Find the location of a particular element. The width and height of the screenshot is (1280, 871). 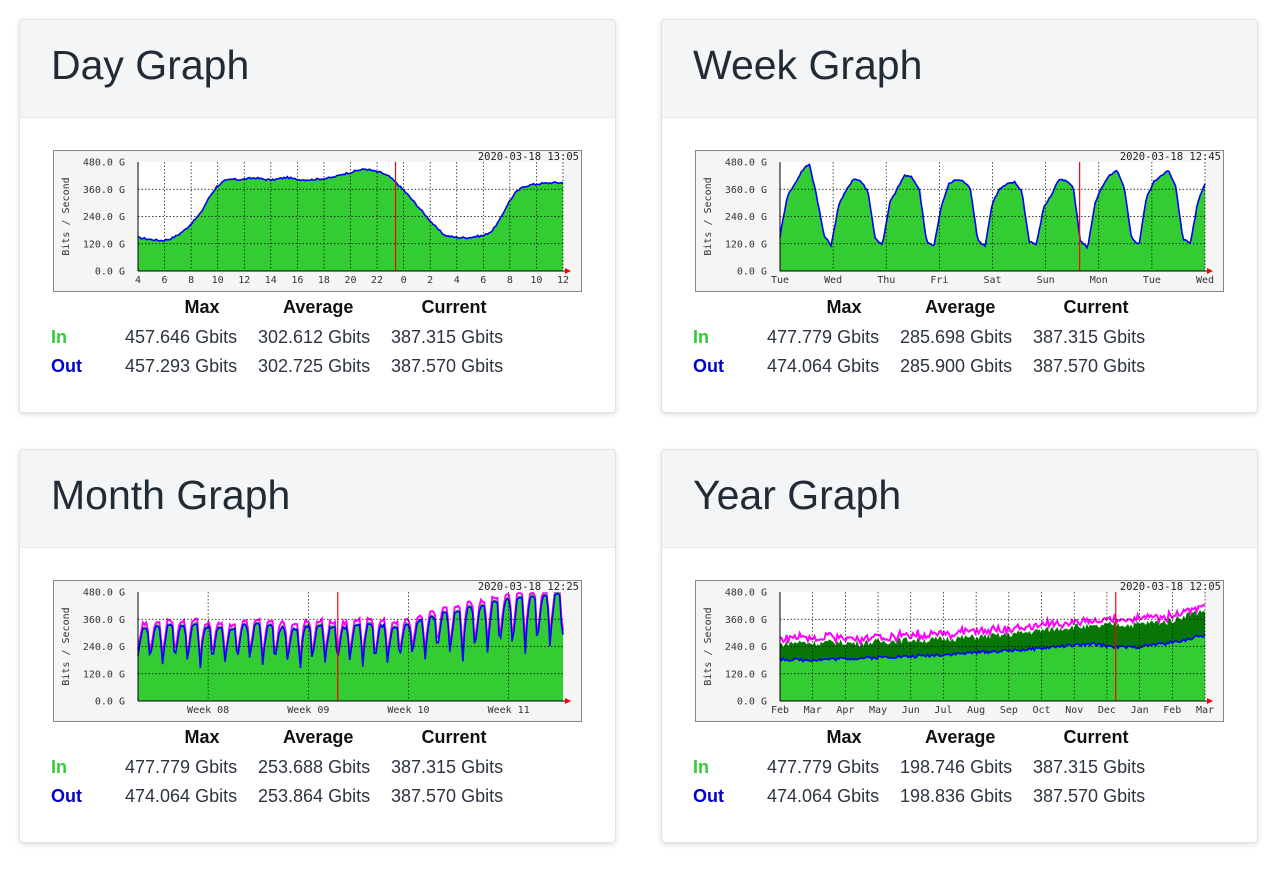

x-tick-label: Week 09 is located at coordinates (308, 710).